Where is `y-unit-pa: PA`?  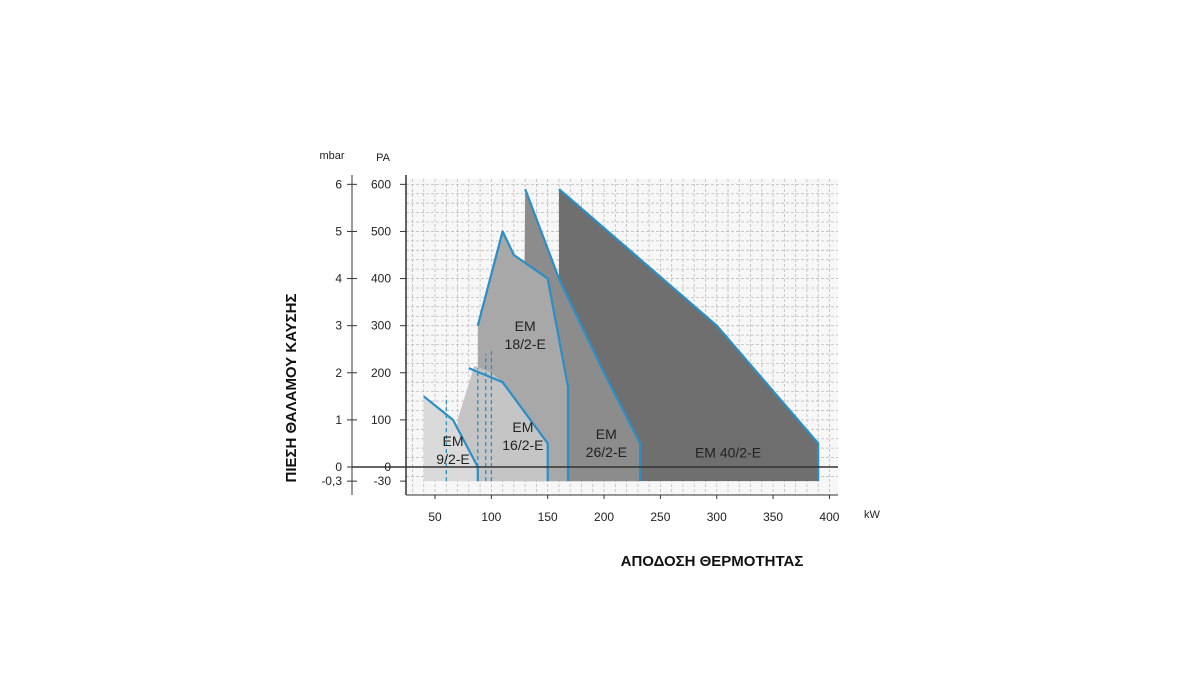
y-unit-pa: PA is located at coordinates (383, 158).